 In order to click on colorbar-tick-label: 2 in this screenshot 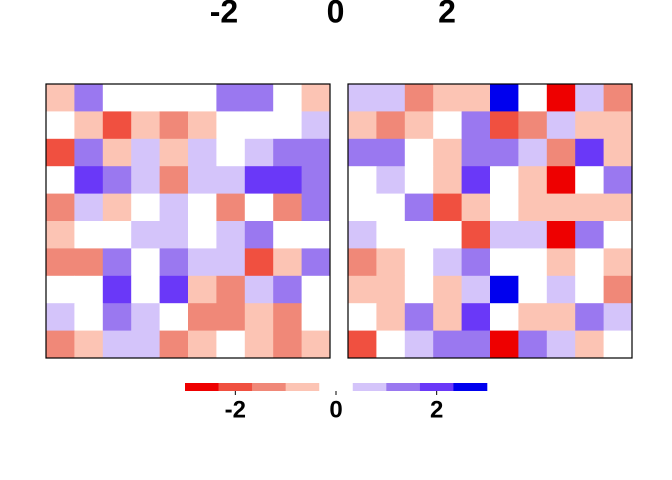, I will do `click(436, 409)`.